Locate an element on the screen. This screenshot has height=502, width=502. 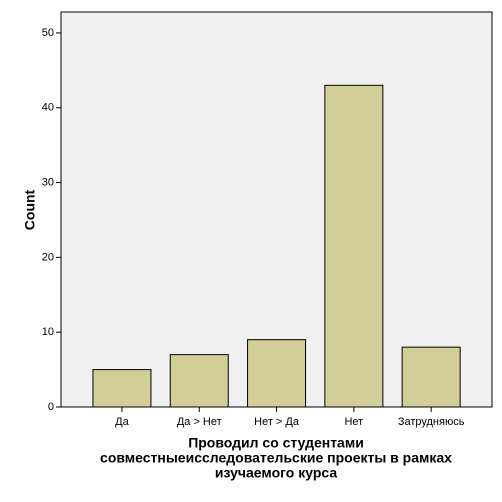
x-axis-title: Проводил со студентами is located at coordinates (276, 443).